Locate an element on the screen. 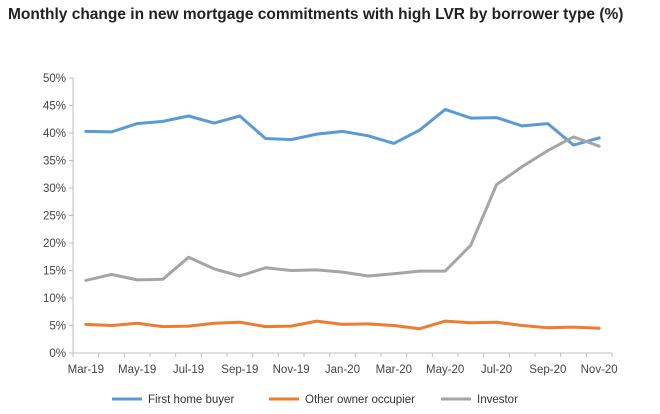 The image size is (660, 414). x-tick-label: Jul-19 is located at coordinates (188, 370).